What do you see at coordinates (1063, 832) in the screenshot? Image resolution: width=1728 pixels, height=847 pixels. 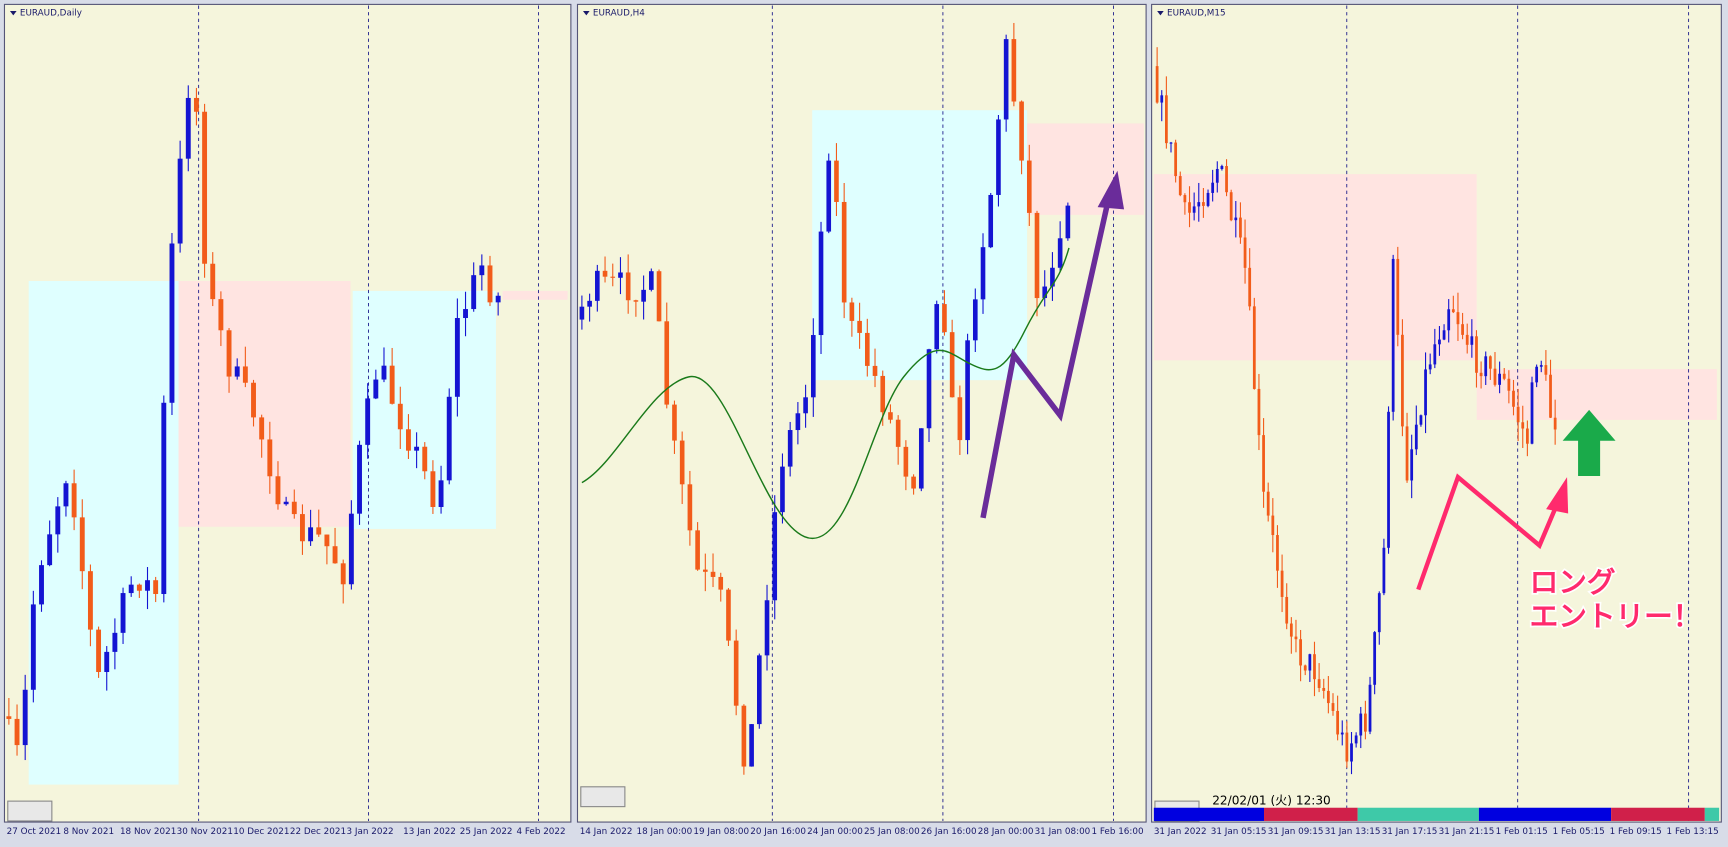 I see `x-axis-label: 31 Jan 08:00` at bounding box center [1063, 832].